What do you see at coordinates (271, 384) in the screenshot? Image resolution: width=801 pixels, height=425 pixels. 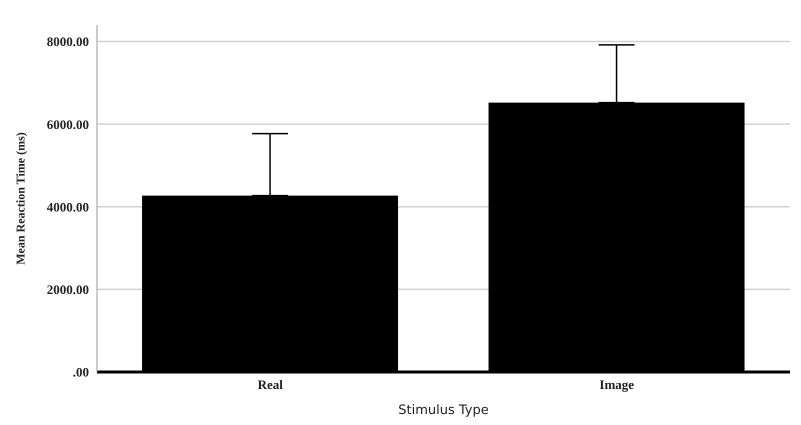 I see `x-tick-label: Real` at bounding box center [271, 384].